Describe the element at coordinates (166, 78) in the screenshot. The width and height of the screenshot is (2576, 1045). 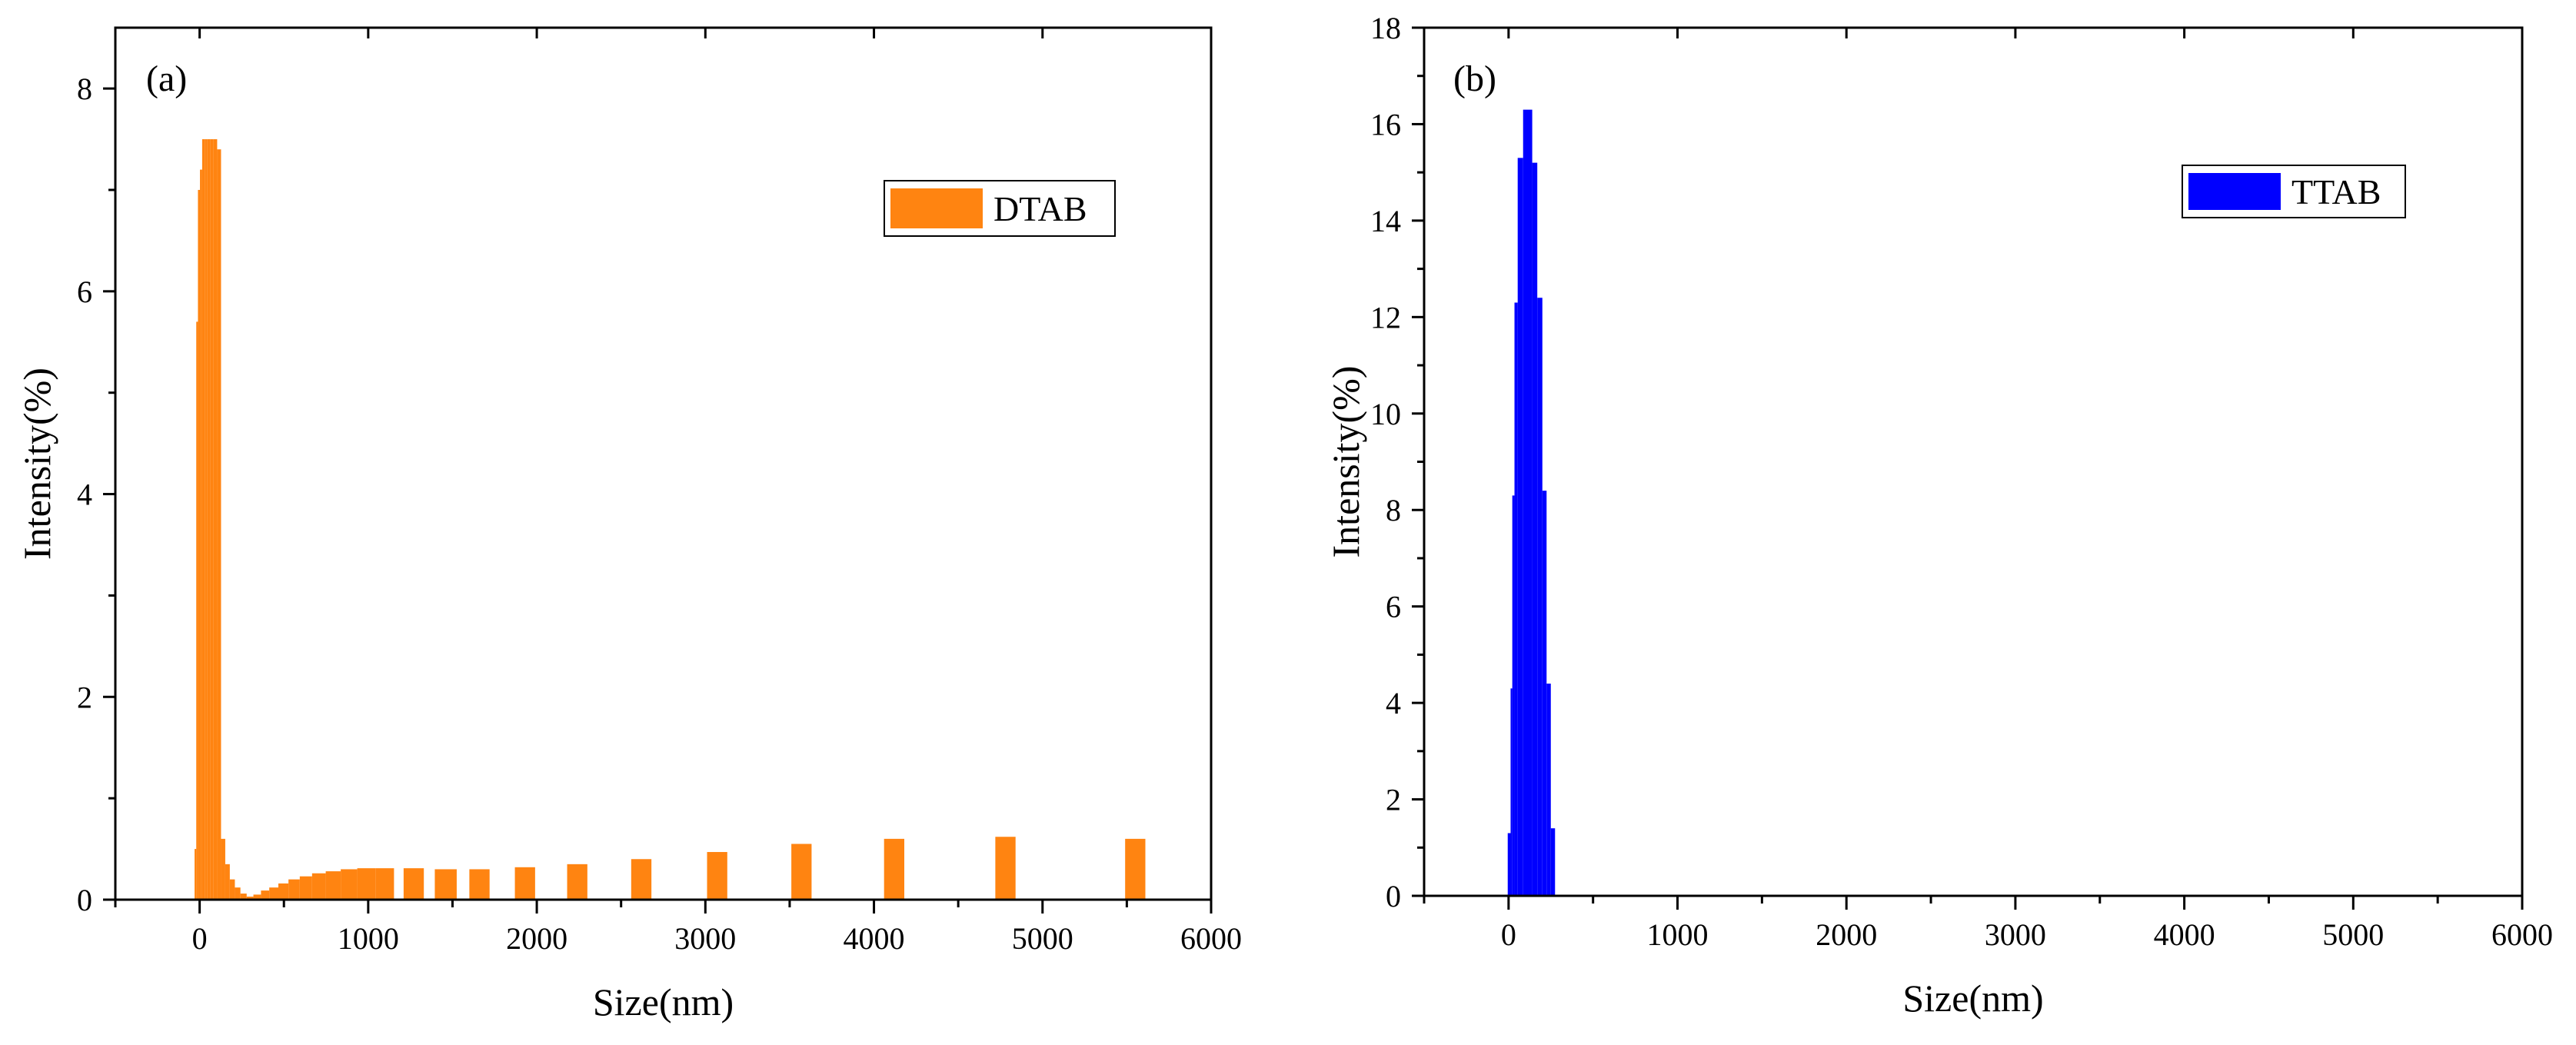
I see `panel-label-a: (a)` at that location.